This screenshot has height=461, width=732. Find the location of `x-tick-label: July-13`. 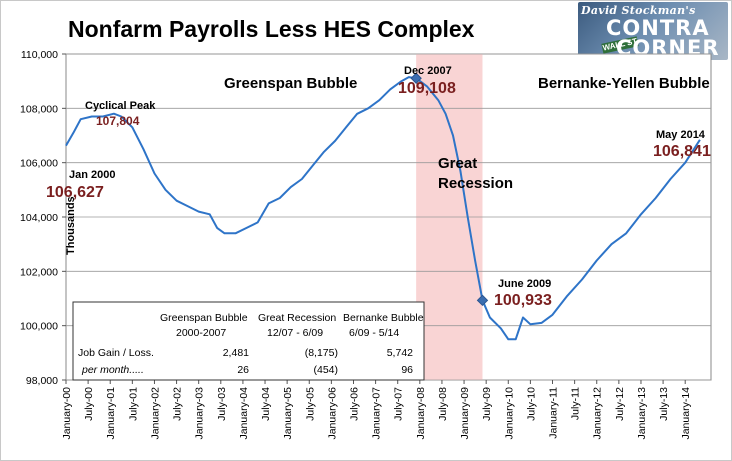

x-tick-label: July-13 is located at coordinates (664, 404).